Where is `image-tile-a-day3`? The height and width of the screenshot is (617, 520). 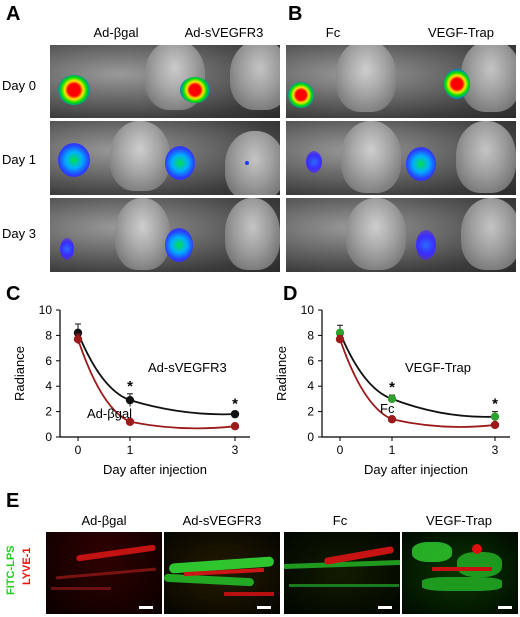 image-tile-a-day3 is located at coordinates (165, 235).